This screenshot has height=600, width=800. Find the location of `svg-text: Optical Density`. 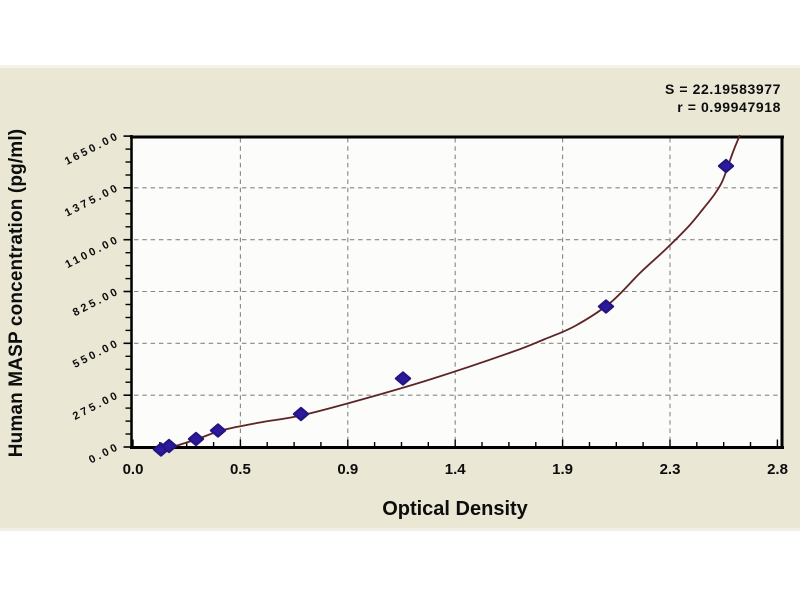

svg-text: Optical Density is located at coordinates (455, 509).